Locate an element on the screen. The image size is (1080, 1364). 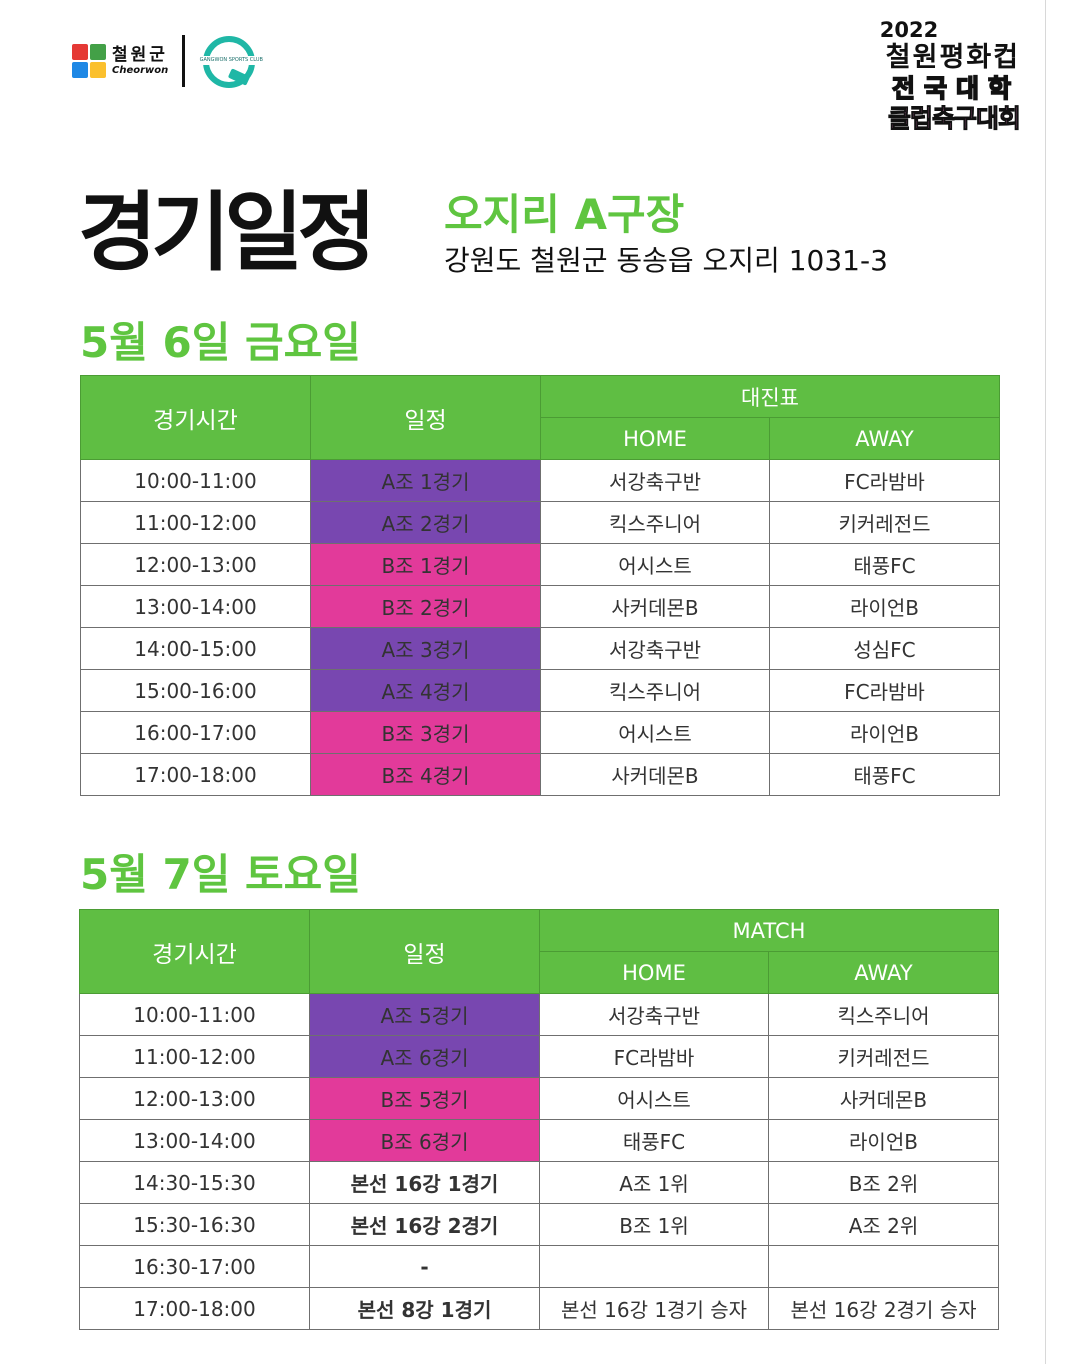
cell-match: A조 4경기 is located at coordinates (425, 690).